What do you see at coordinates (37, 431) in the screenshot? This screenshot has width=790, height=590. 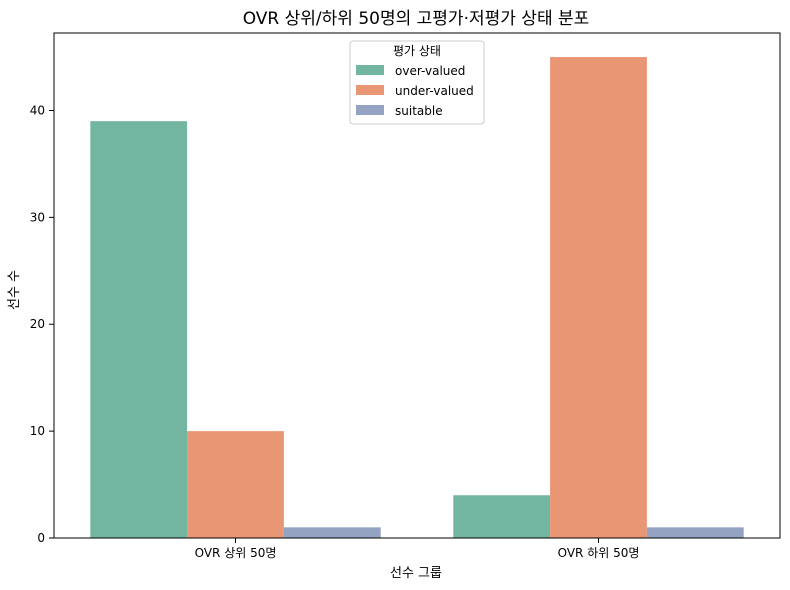 I see `y-tick-label: 10` at bounding box center [37, 431].